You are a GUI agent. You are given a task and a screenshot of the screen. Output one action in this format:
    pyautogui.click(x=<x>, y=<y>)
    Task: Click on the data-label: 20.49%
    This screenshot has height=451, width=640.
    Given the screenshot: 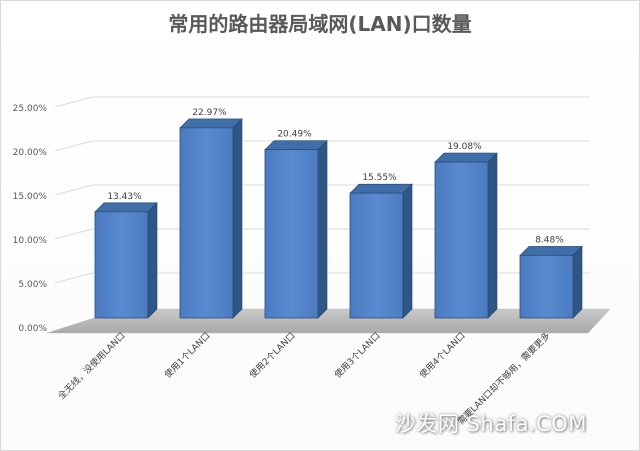 What is the action you would take?
    pyautogui.click(x=294, y=135)
    